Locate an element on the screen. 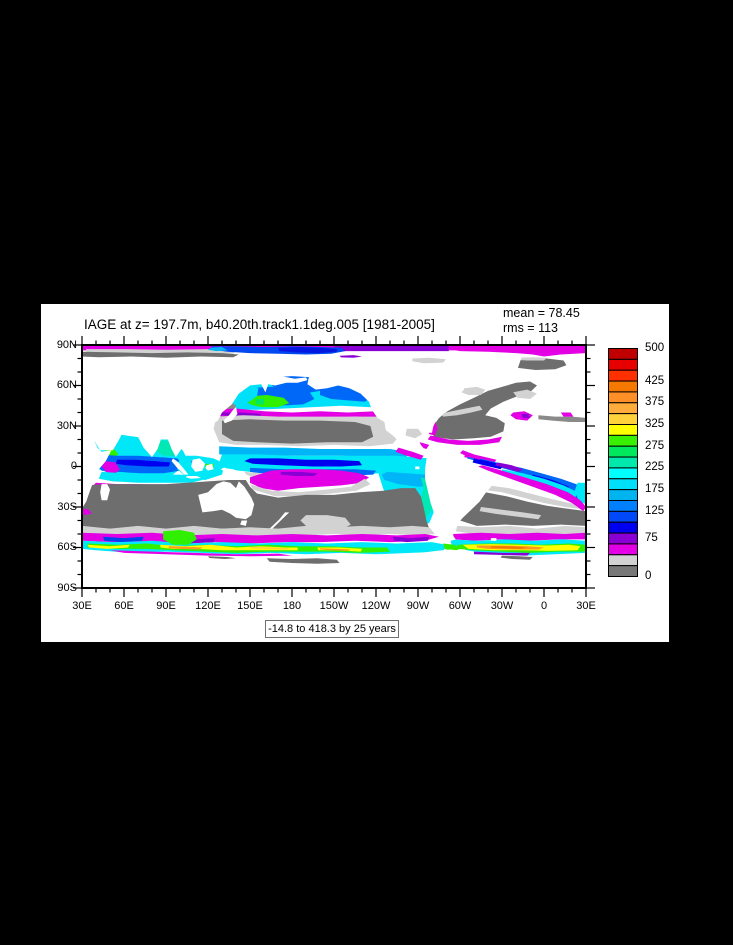 Image resolution: width=733 pixels, height=945 pixels. map-region-eastant-dgray is located at coordinates (222, 557).